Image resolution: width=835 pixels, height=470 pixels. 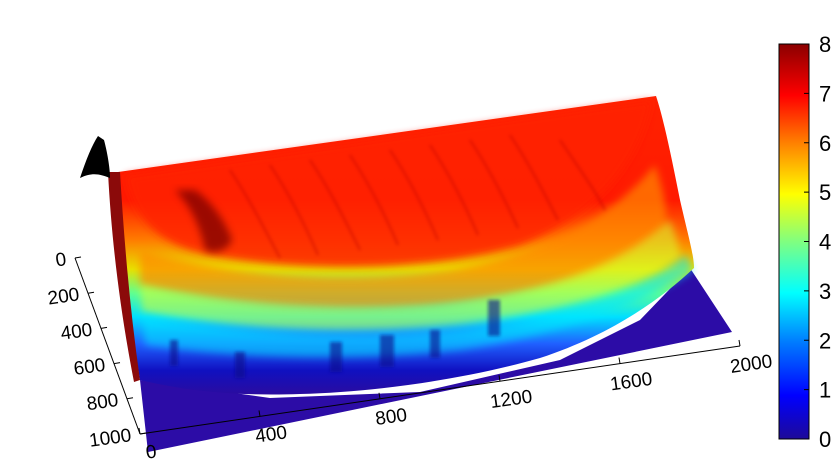 What do you see at coordinates (511, 399) in the screenshot?
I see `x-tick-label: 1200` at bounding box center [511, 399].